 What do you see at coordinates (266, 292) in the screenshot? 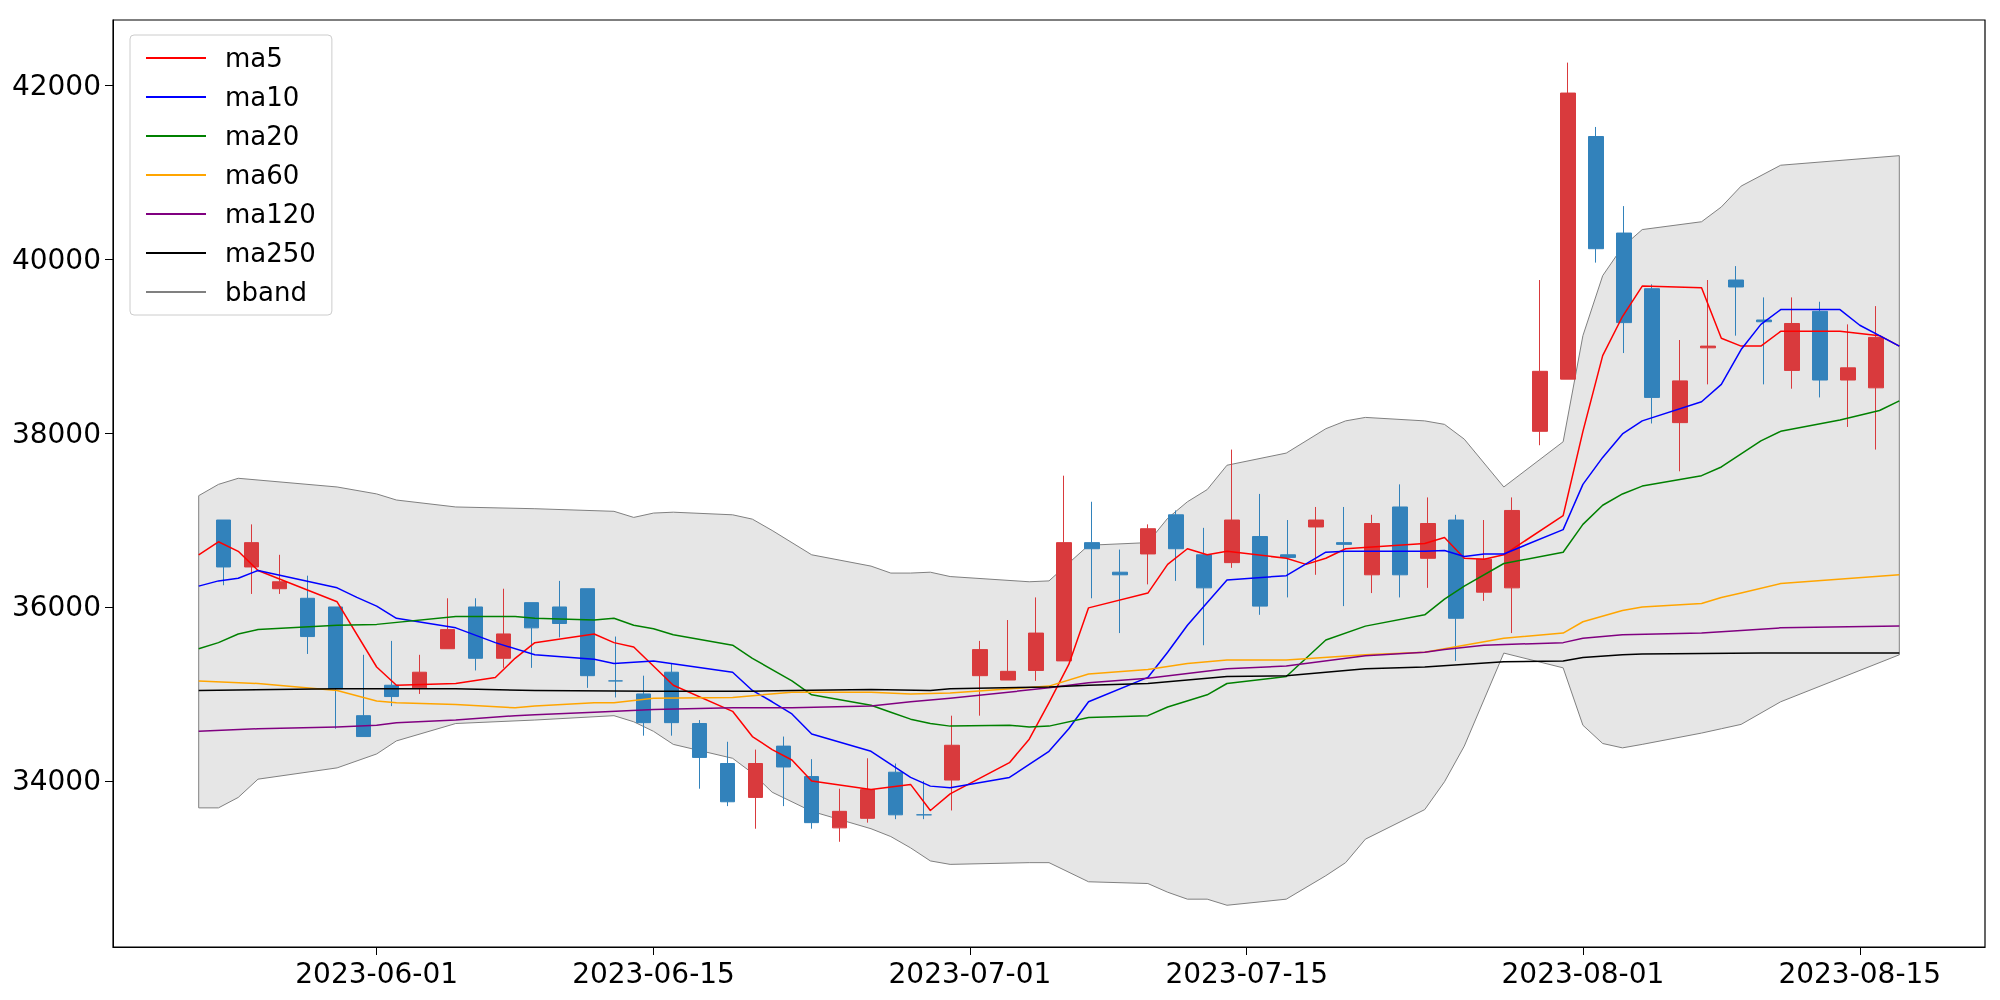
I see `legend-label: bband` at bounding box center [266, 292].